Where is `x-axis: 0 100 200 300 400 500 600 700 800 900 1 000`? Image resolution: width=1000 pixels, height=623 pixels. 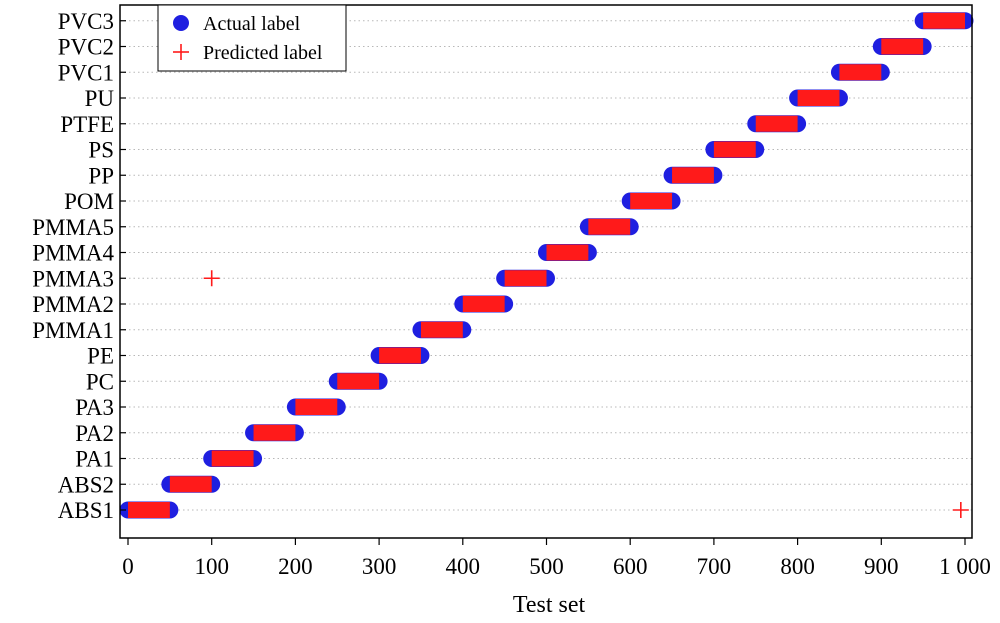
x-axis: 0 100 200 300 400 500 600 700 800 900 1 000 is located at coordinates (556, 558).